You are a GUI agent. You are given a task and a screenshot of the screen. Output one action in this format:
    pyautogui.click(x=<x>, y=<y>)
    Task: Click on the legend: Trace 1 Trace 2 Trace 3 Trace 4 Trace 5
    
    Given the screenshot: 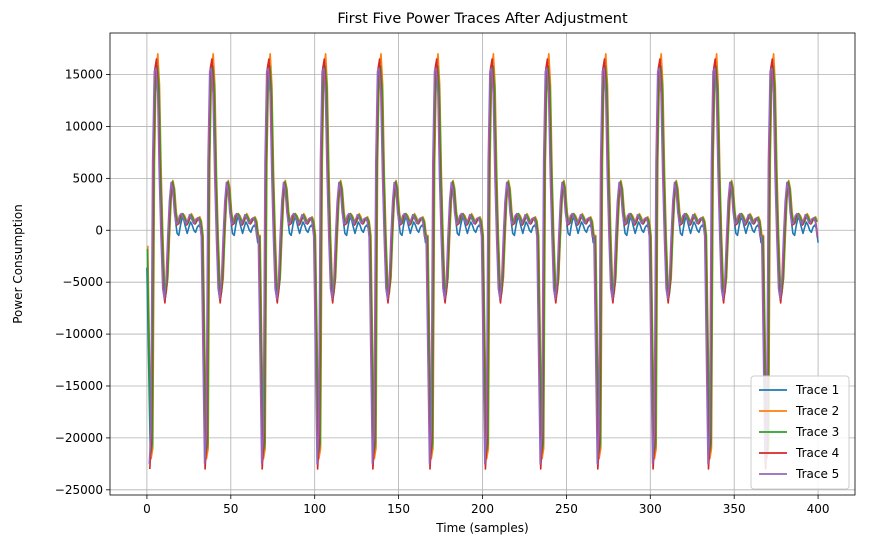 What is the action you would take?
    pyautogui.click(x=800, y=432)
    